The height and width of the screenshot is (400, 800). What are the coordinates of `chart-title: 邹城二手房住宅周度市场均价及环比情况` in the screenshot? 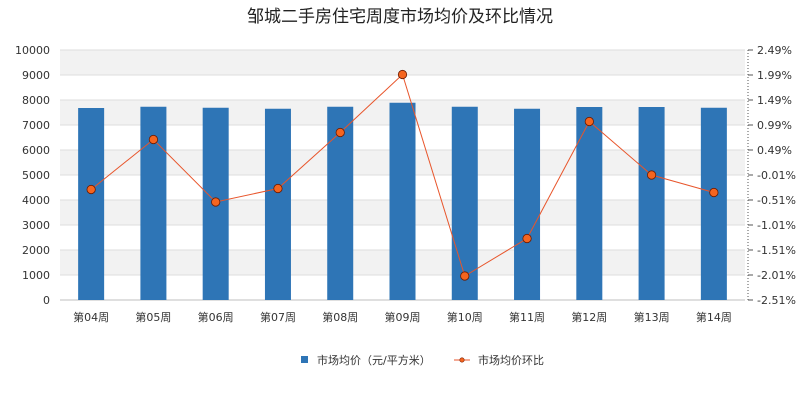 It's located at (400, 17).